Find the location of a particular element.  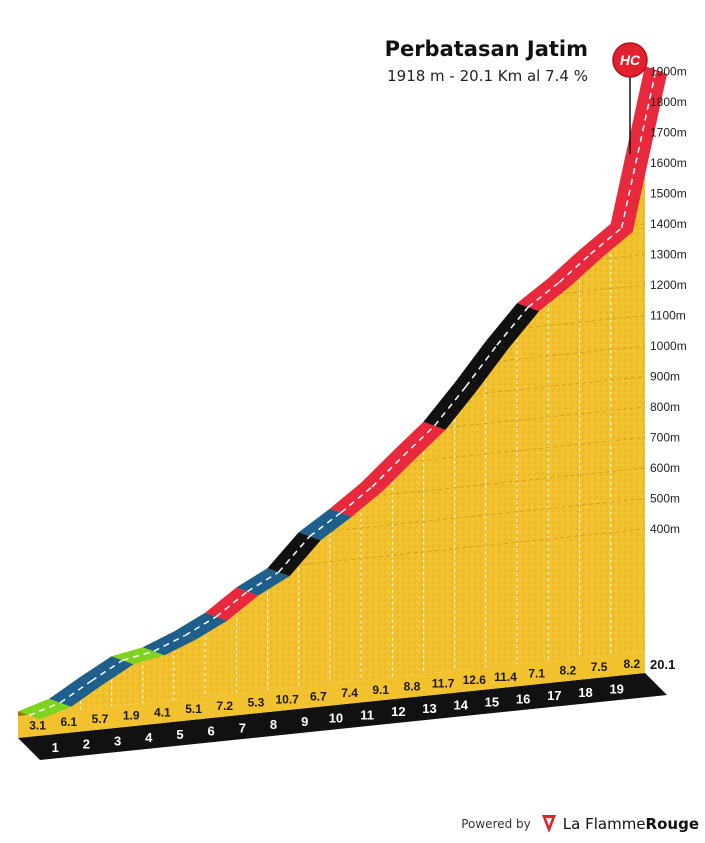

km-label: 3 is located at coordinates (117, 740).